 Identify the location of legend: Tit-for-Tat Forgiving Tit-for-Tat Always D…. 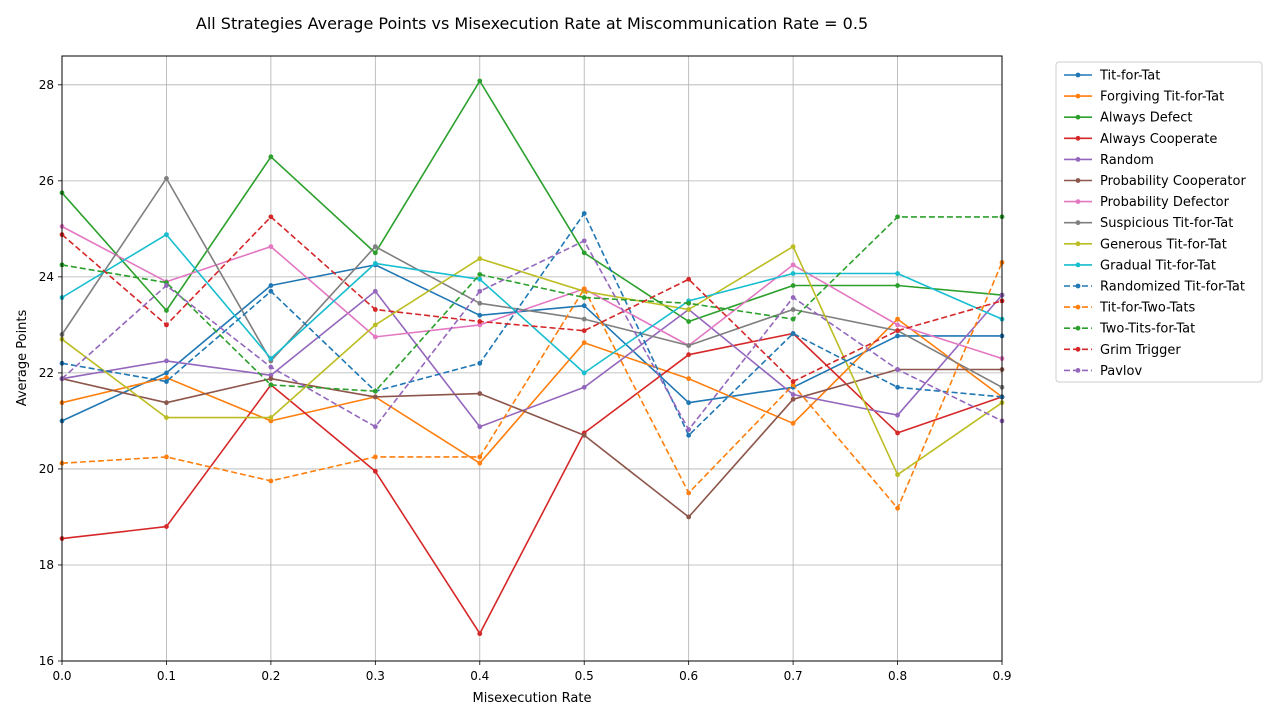
(1159, 222).